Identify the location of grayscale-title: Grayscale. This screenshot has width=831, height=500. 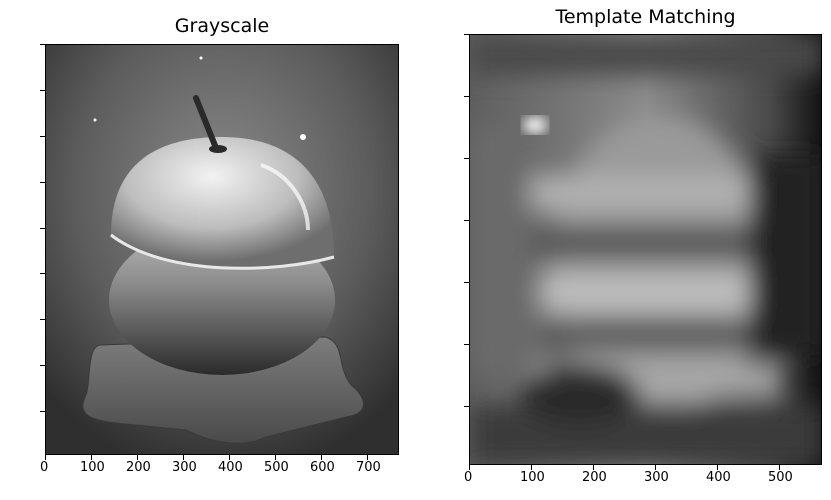
(222, 26).